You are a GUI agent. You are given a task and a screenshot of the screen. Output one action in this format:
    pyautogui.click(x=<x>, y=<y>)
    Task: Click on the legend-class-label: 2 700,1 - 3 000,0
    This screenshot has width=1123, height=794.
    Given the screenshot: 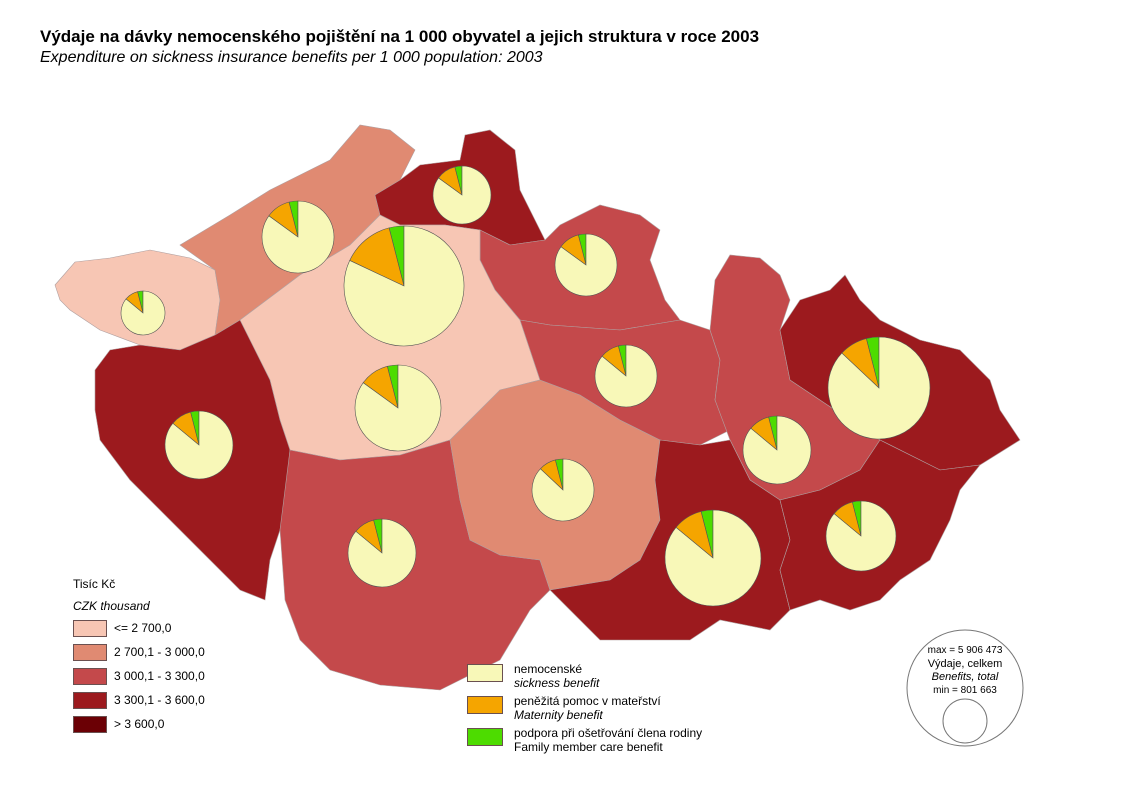 What is the action you would take?
    pyautogui.click(x=159, y=652)
    